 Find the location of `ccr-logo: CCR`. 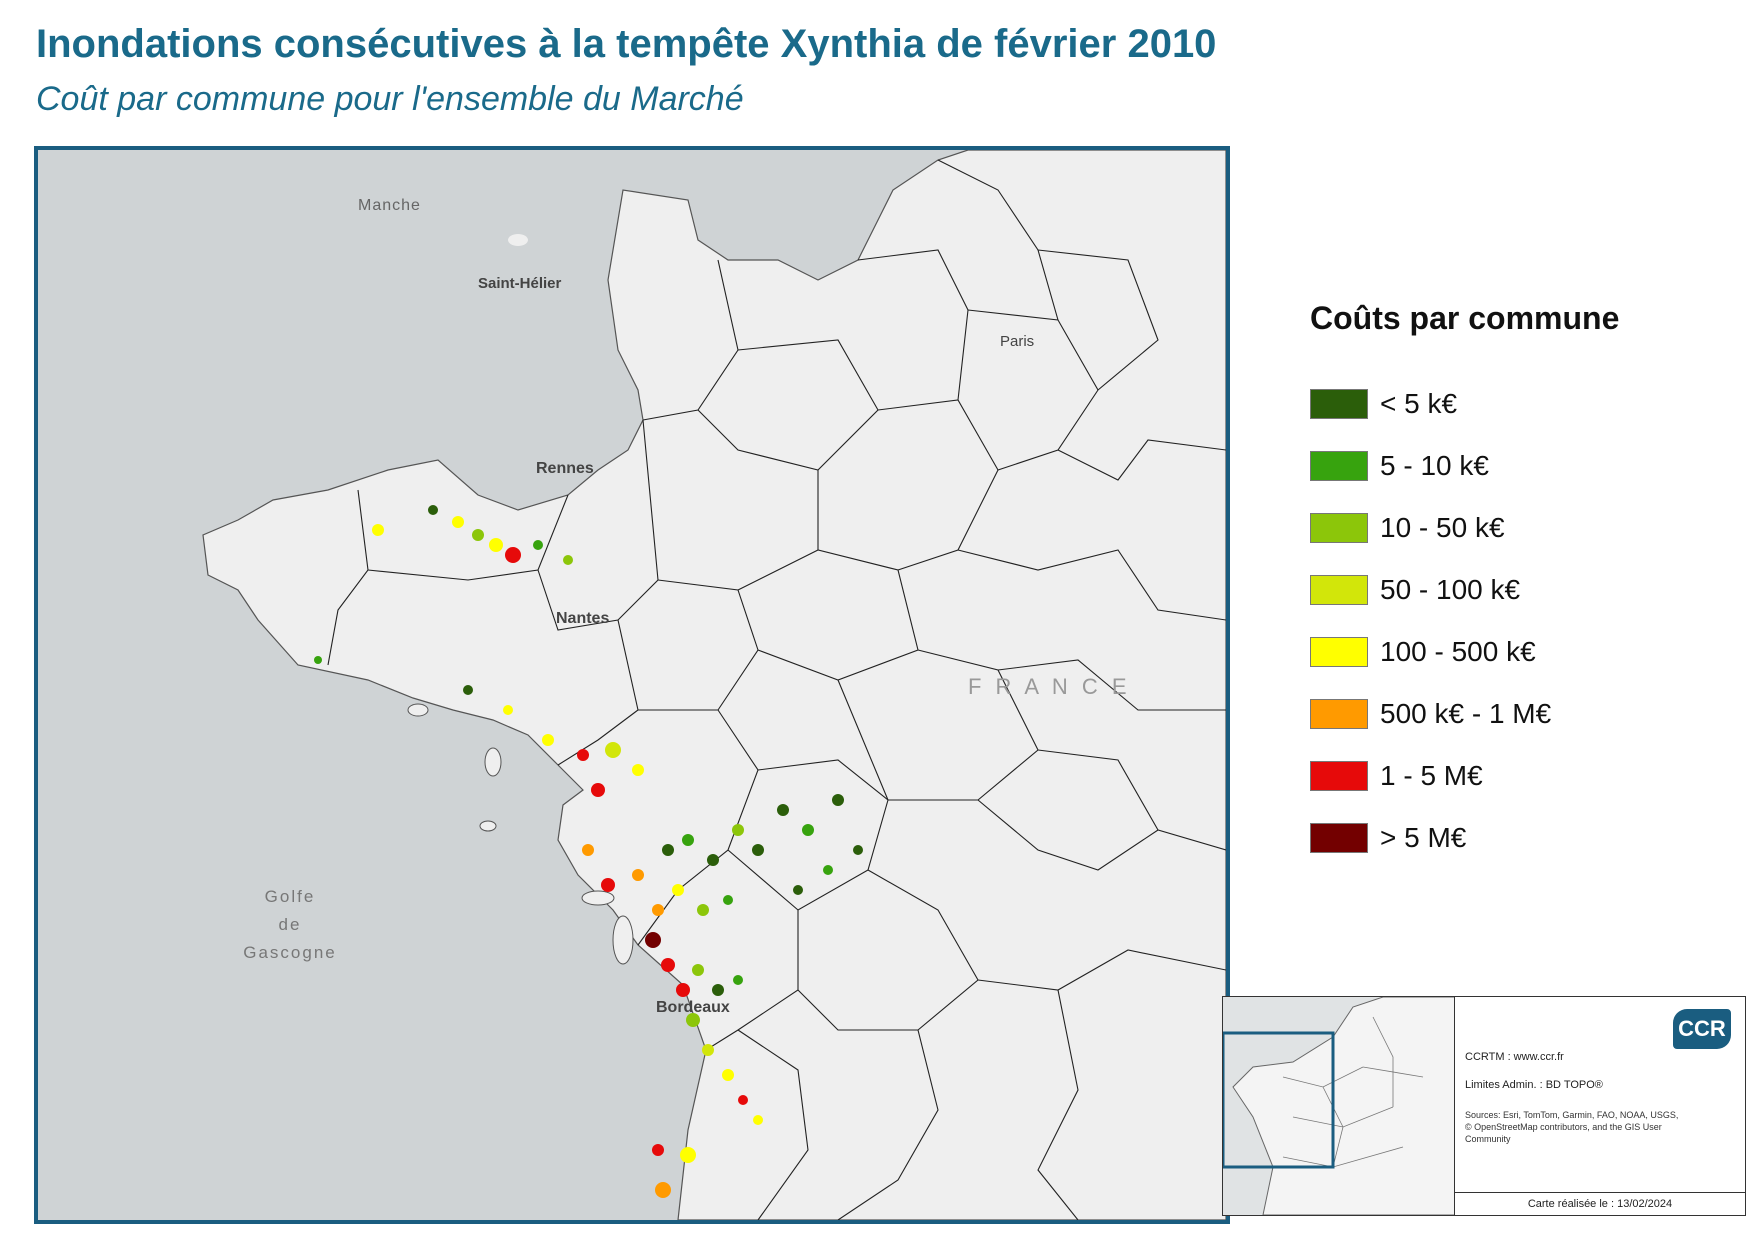

ccr-logo: CCR is located at coordinates (1702, 1029).